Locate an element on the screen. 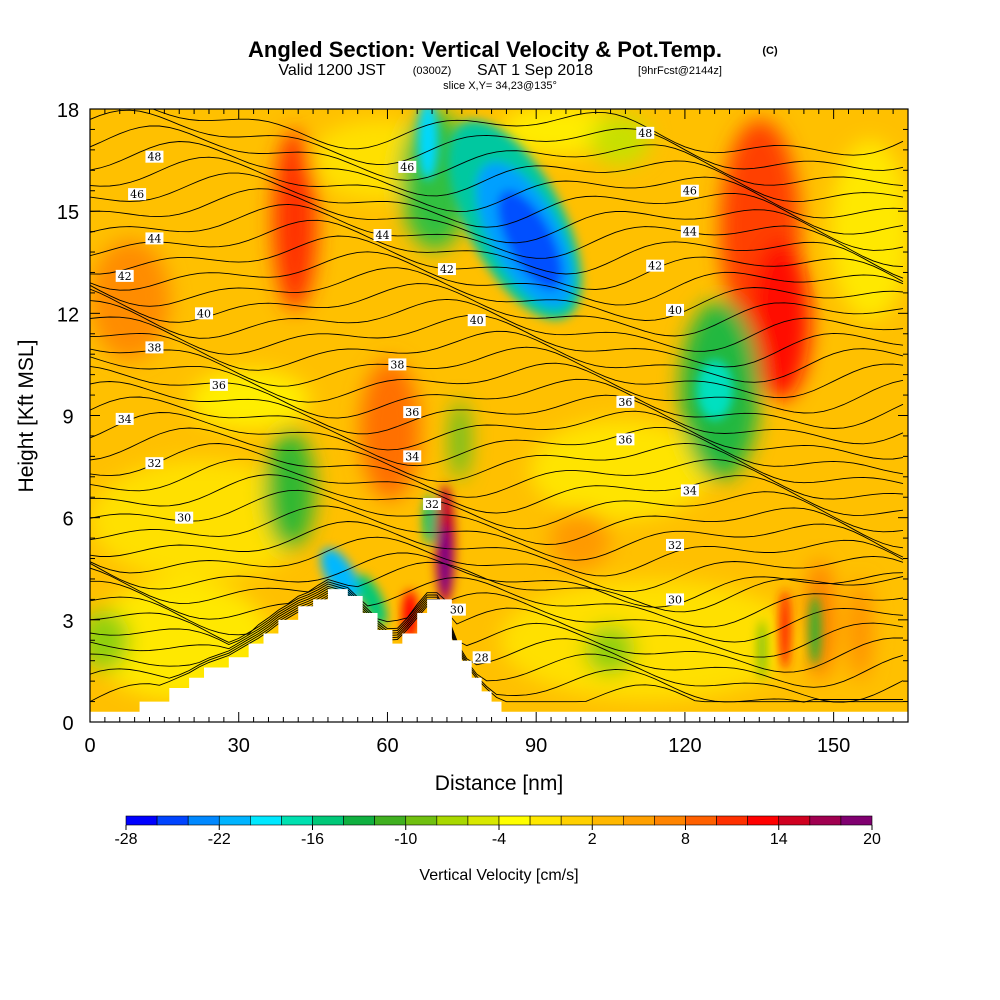 The width and height of the screenshot is (1000, 1000). y-tick-label: 9 is located at coordinates (67, 418).